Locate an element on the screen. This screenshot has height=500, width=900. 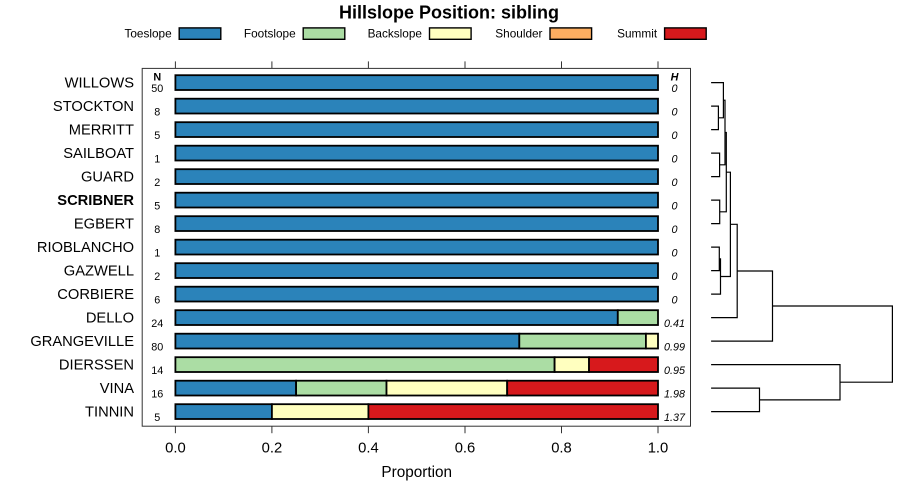
svg-text: 0.95 is located at coordinates (675, 371).